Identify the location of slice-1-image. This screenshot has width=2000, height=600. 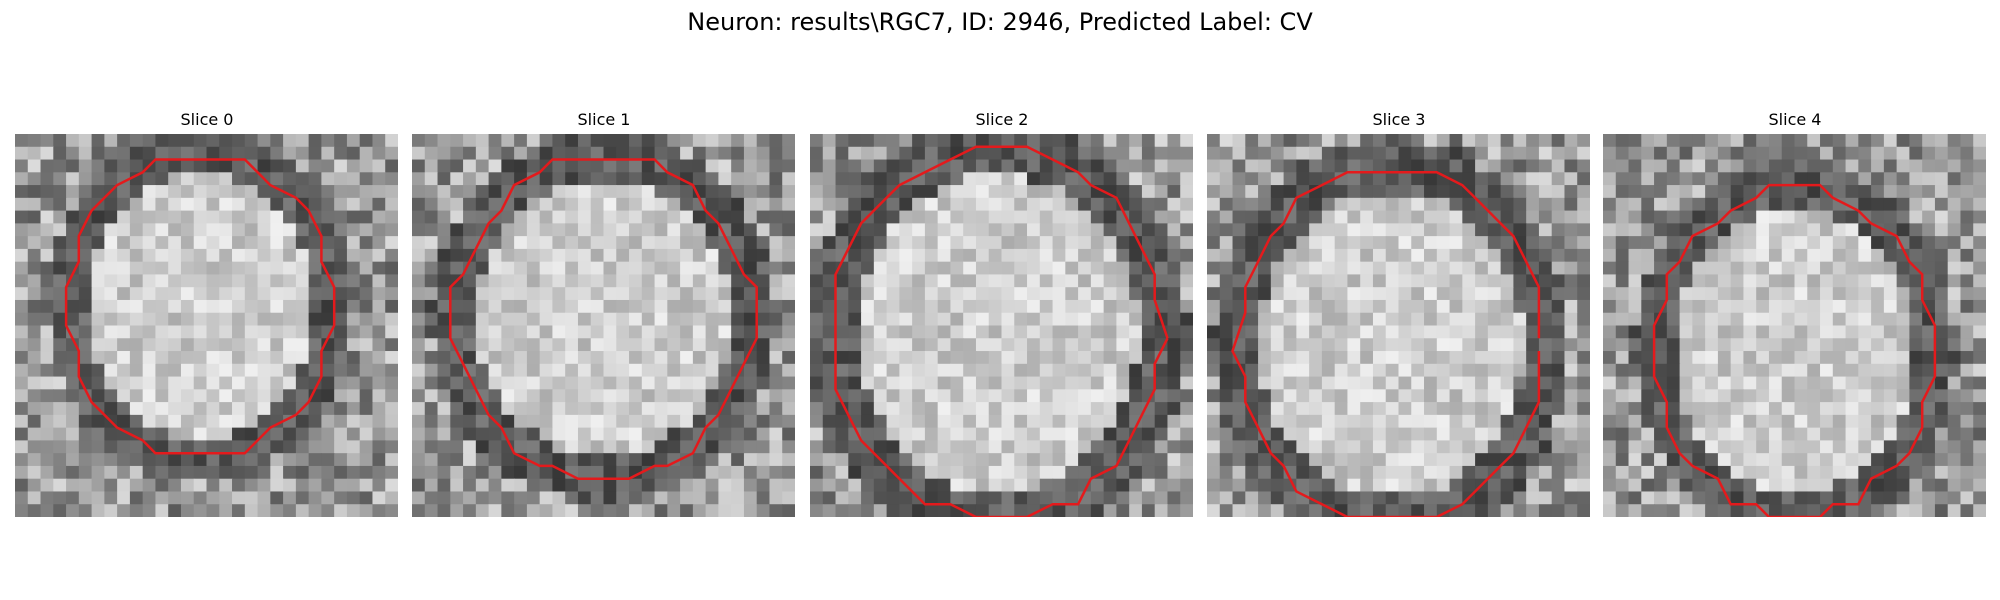
(603, 325).